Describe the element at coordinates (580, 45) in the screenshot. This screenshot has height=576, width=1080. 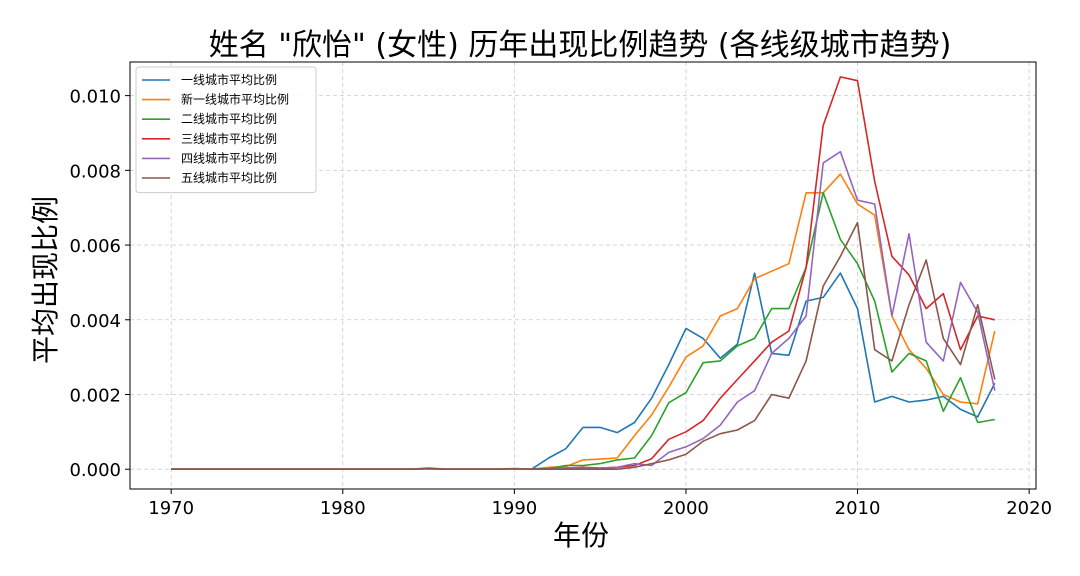
I see `chart-title: 姓名 "欣怡" (女性) 历年出现比例趋势 (各线级城市趋势)` at that location.